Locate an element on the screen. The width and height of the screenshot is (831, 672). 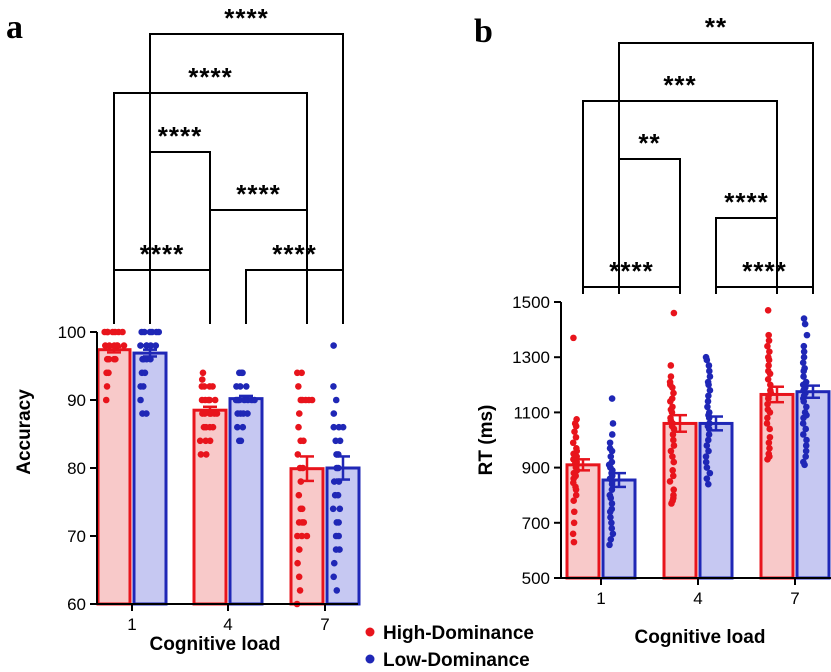
panel-b-significance-brackets: **** *************** is located at coordinates (698, 153).